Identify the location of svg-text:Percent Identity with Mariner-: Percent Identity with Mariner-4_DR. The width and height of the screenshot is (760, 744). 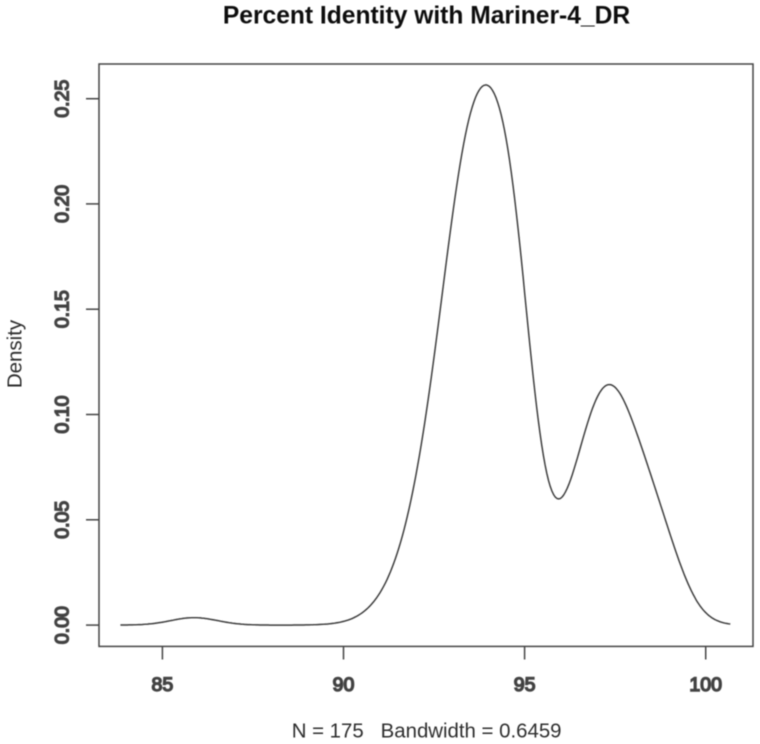
(426, 15).